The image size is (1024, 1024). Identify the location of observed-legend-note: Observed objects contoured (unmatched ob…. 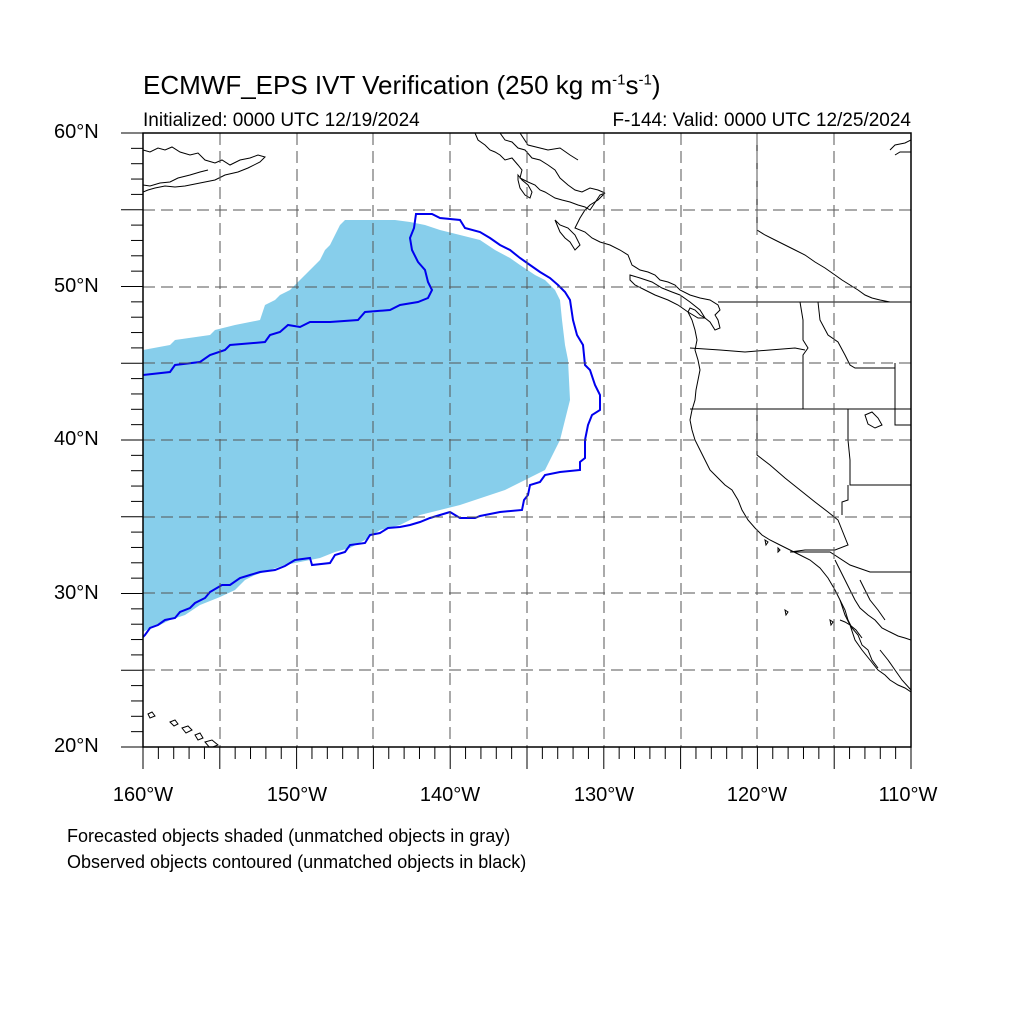
(297, 862).